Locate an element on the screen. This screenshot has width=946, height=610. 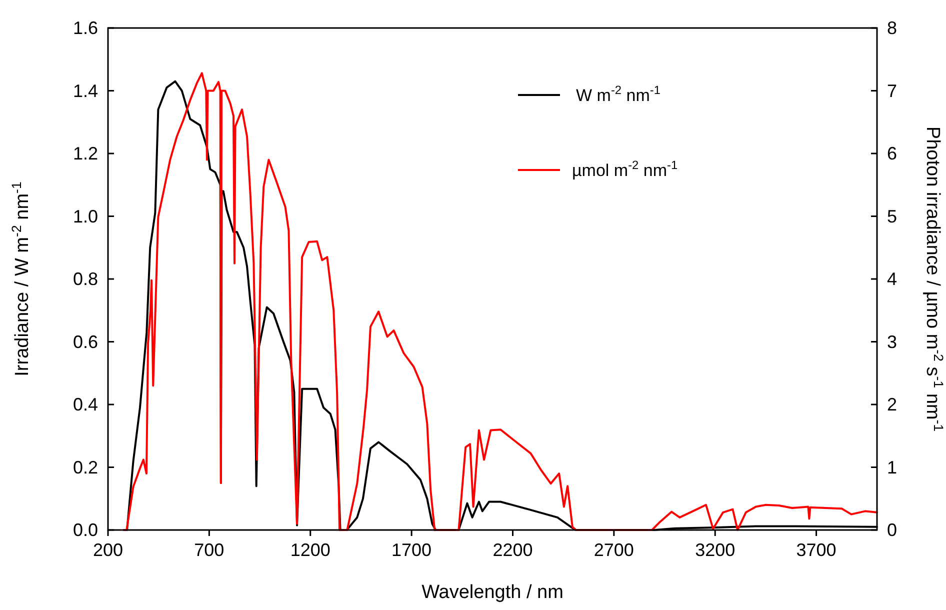
x-tick-label: 2700 is located at coordinates (614, 550).